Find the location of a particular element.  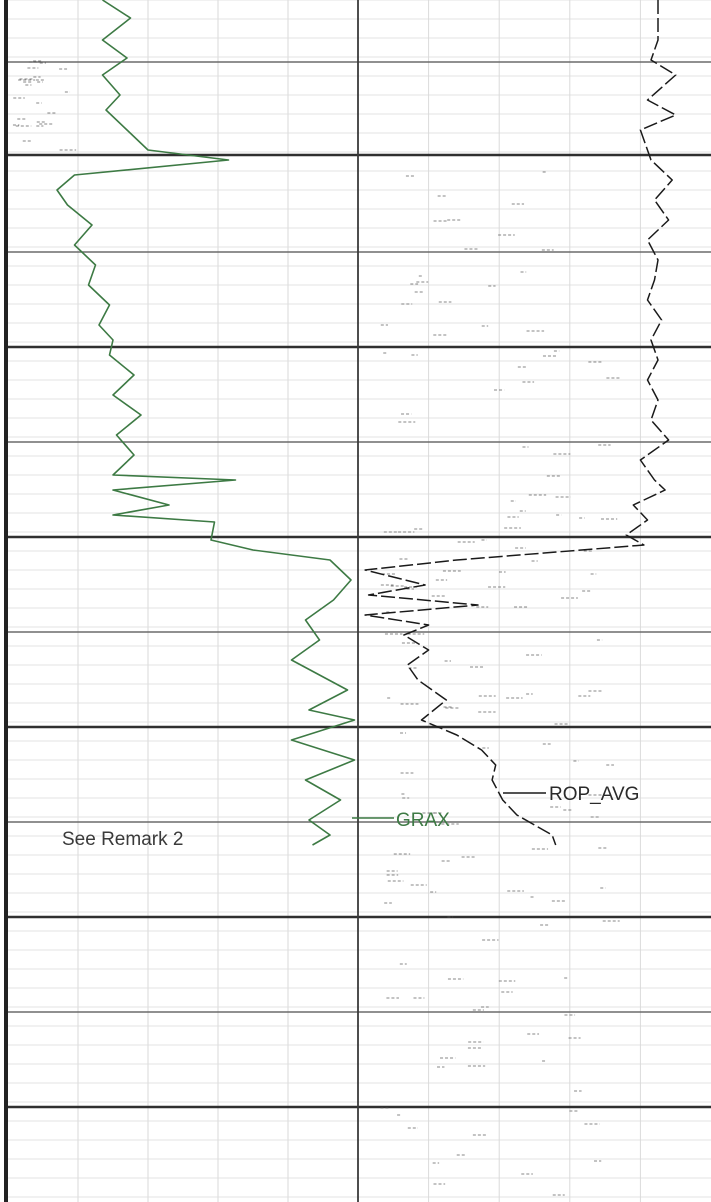

rop-label: ROP_AVG is located at coordinates (594, 794).